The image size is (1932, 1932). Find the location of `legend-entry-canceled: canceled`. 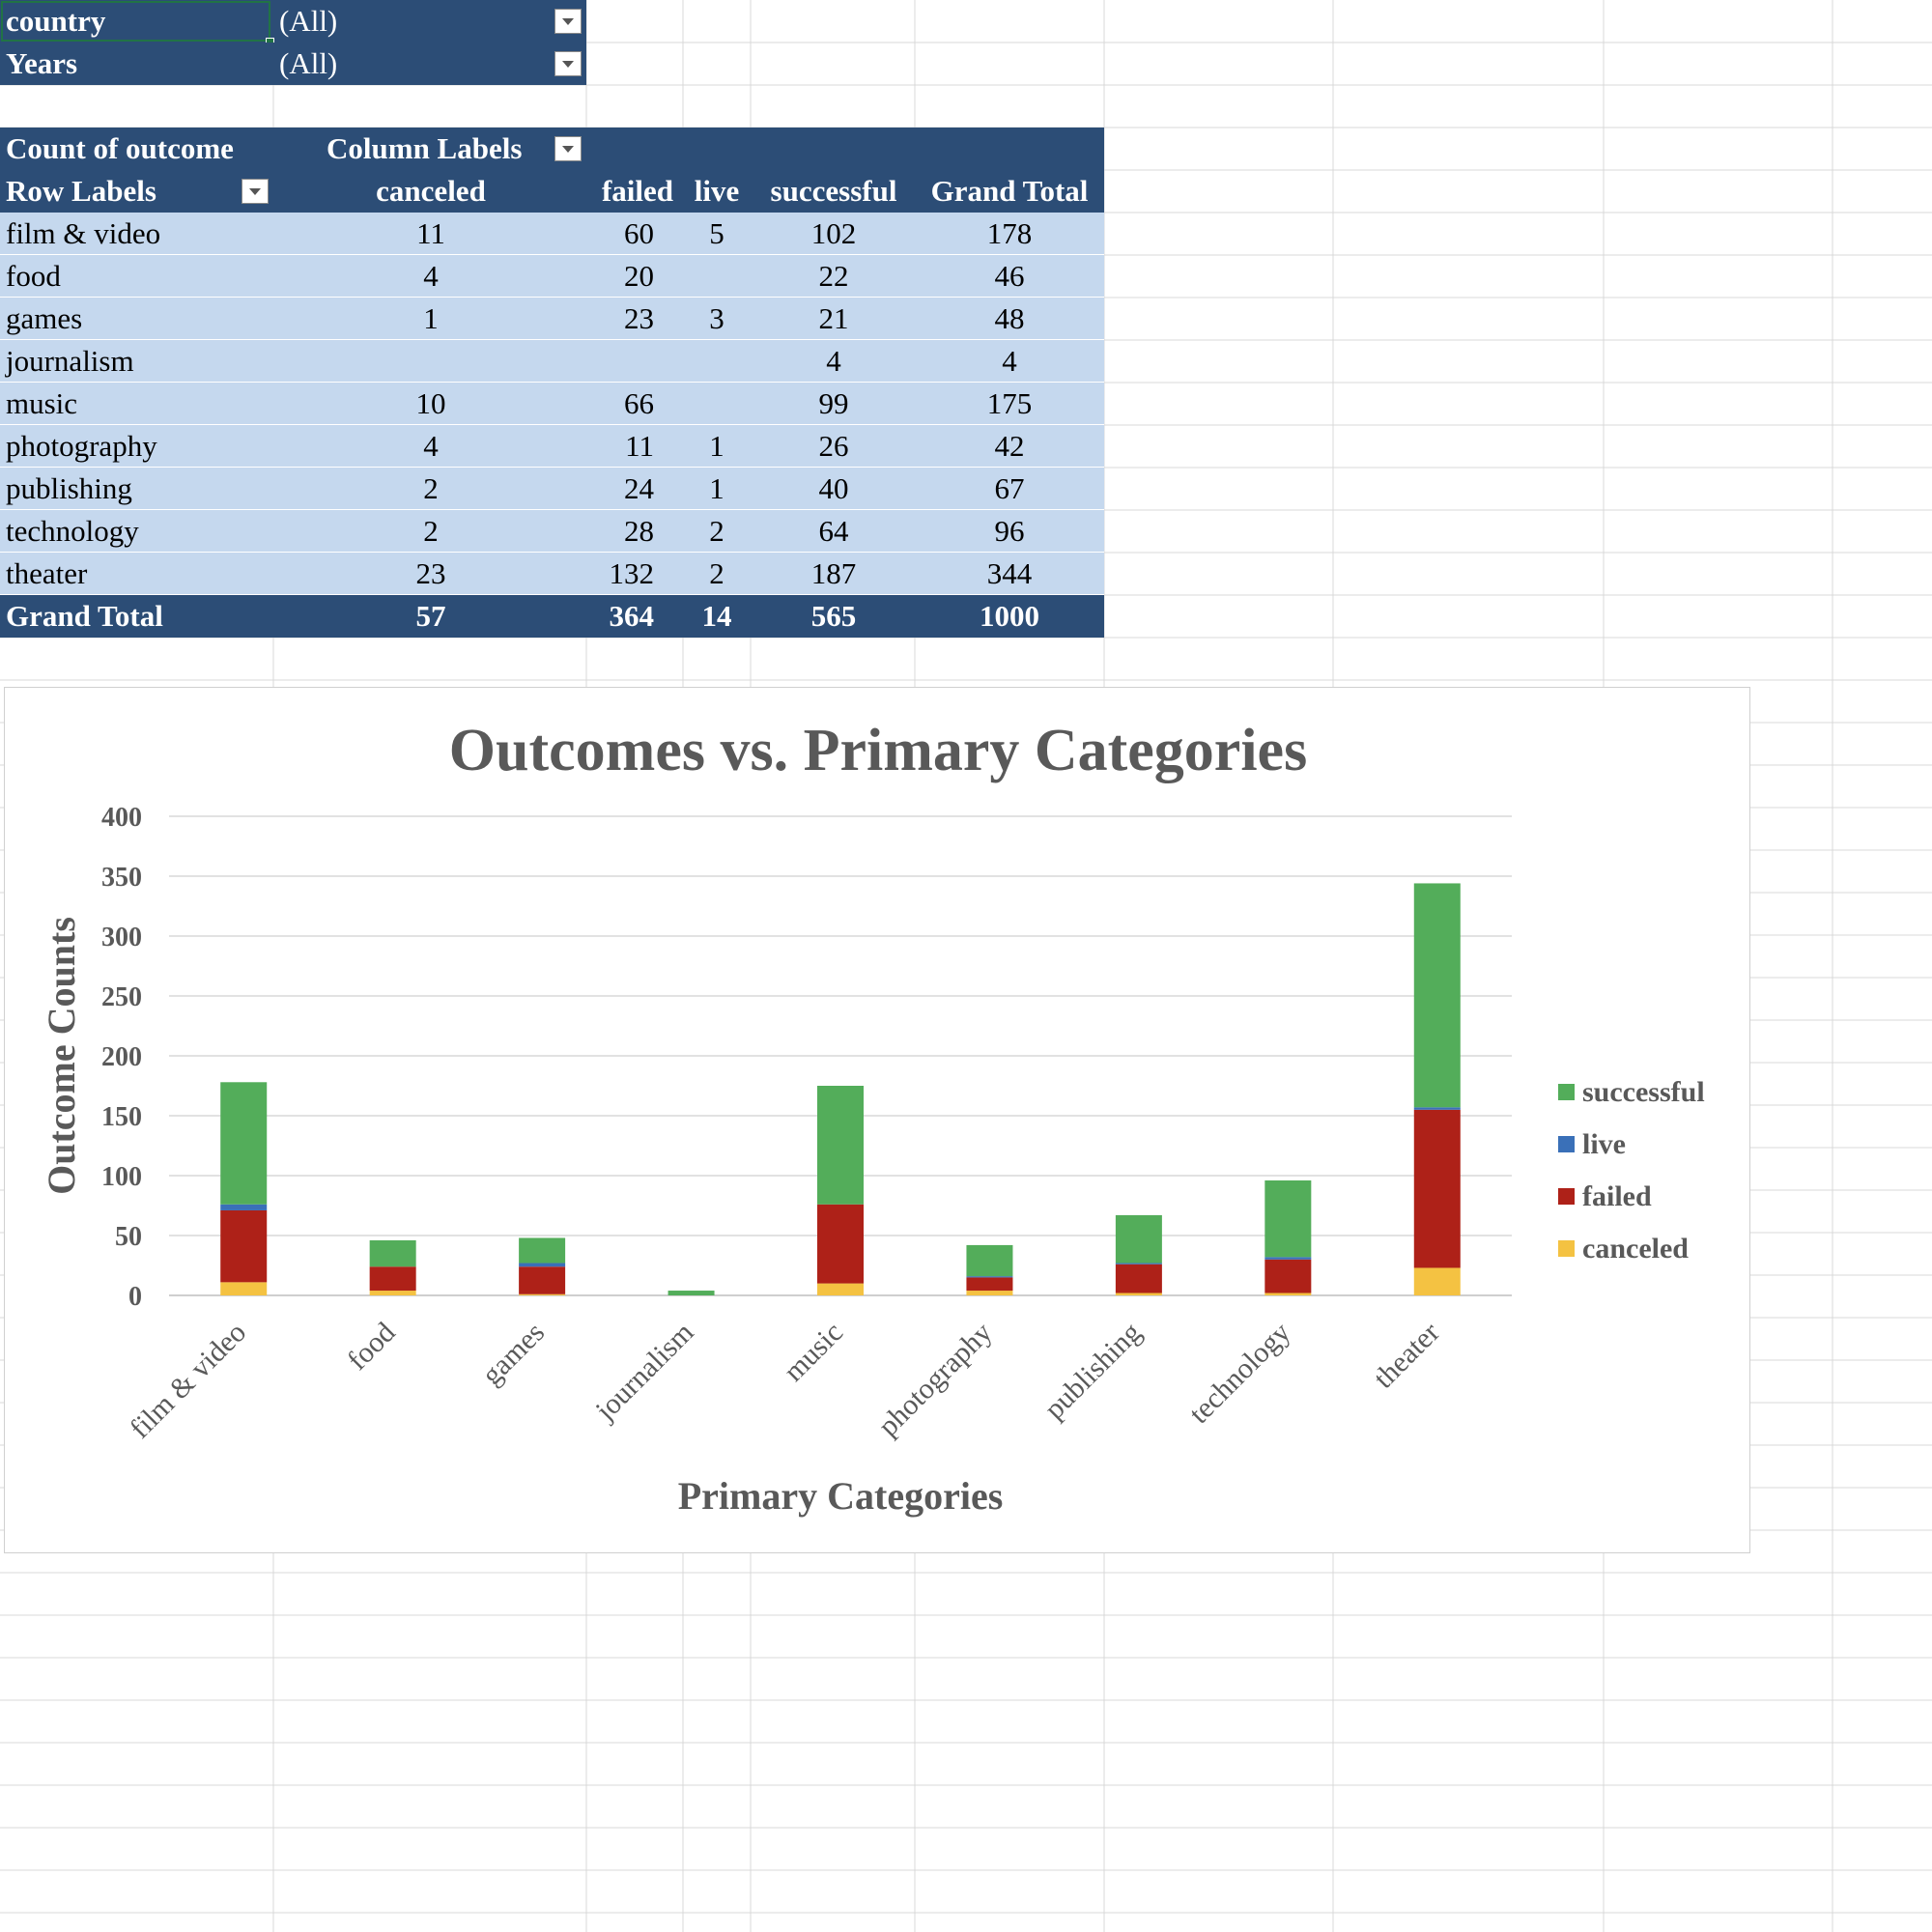

legend-entry-canceled: canceled is located at coordinates (1635, 1248).